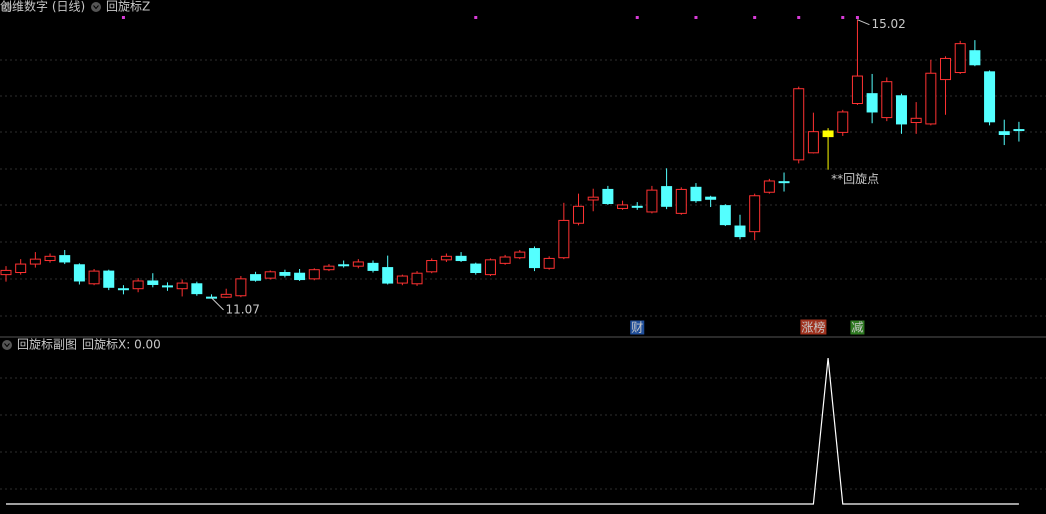 Image resolution: width=1046 pixels, height=514 pixels. Describe the element at coordinates (888, 24) in the screenshot. I see `max-label: 15.02` at that location.